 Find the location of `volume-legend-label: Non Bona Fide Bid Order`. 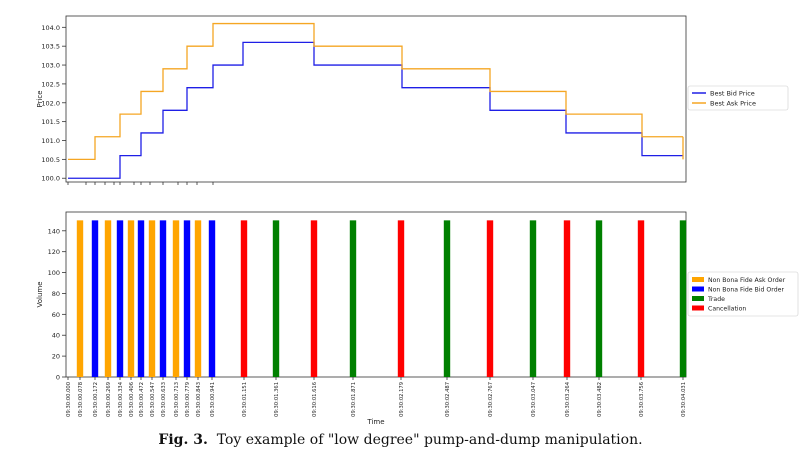

volume-legend-label: Non Bona Fide Bid Order is located at coordinates (746, 290).